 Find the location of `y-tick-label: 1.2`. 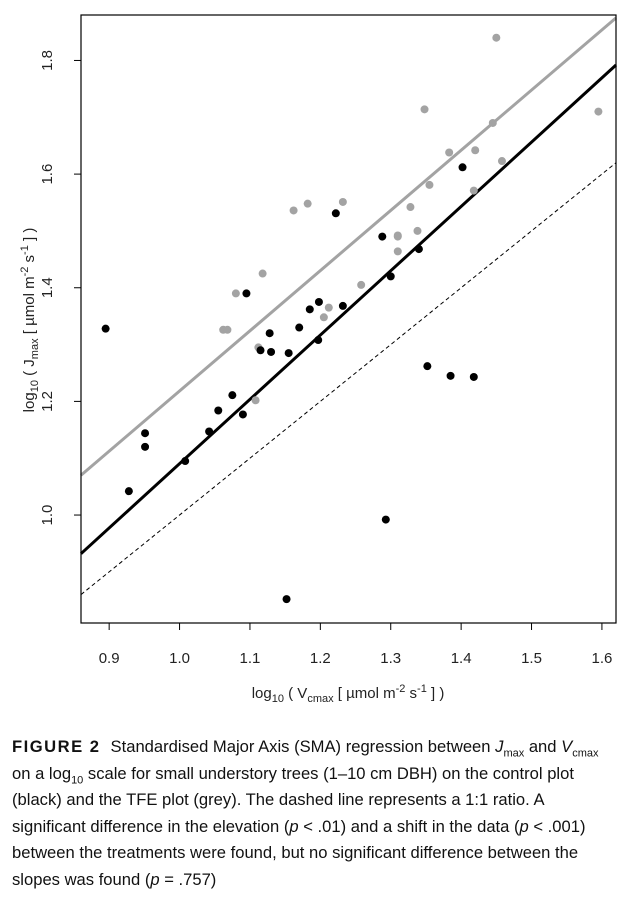

y-tick-label: 1.2 is located at coordinates (47, 401).